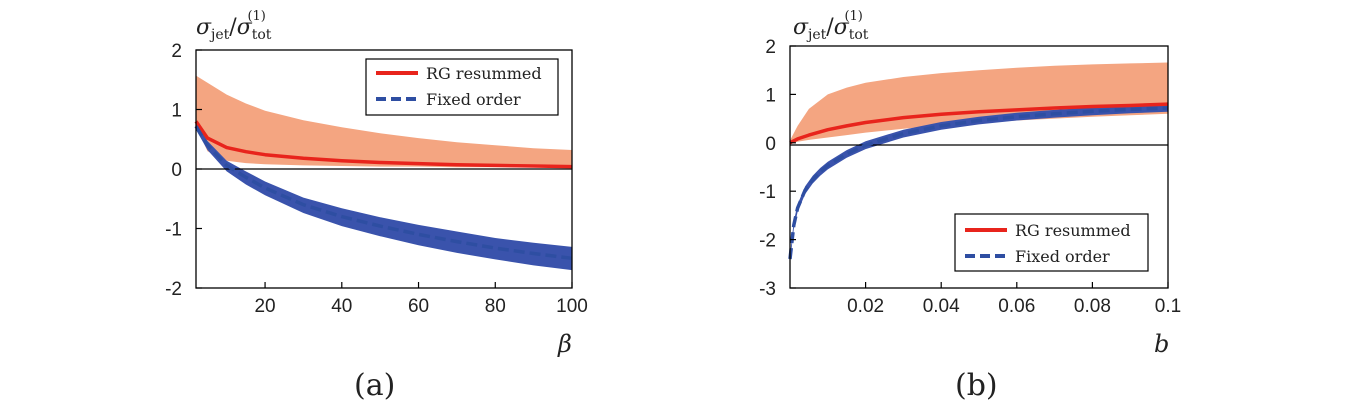 The image size is (1369, 410). What do you see at coordinates (767, 241) in the screenshot?
I see `panel-b-ytick-label: -2` at bounding box center [767, 241].